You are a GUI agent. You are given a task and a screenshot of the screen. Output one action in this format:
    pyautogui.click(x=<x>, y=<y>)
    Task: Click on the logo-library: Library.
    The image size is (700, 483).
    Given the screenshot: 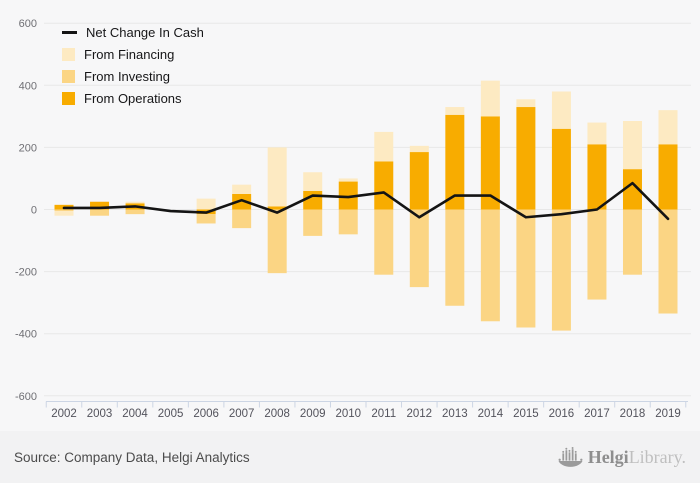 What is the action you would take?
    pyautogui.click(x=657, y=457)
    